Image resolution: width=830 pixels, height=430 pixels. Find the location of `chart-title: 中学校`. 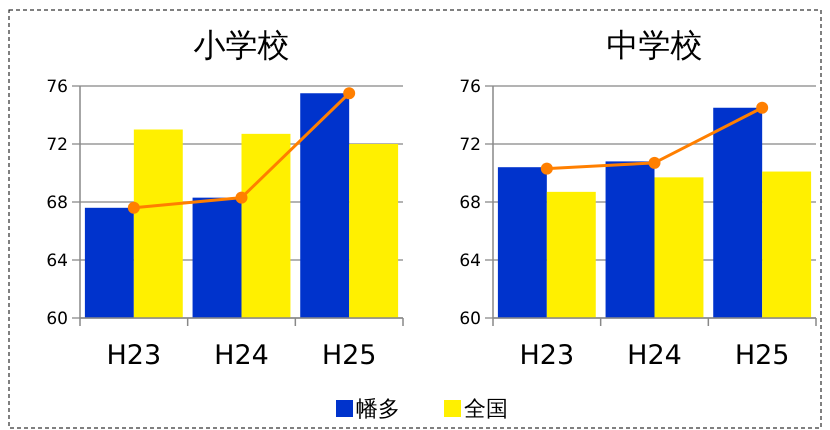

chart-title: 中学校 is located at coordinates (654, 45).